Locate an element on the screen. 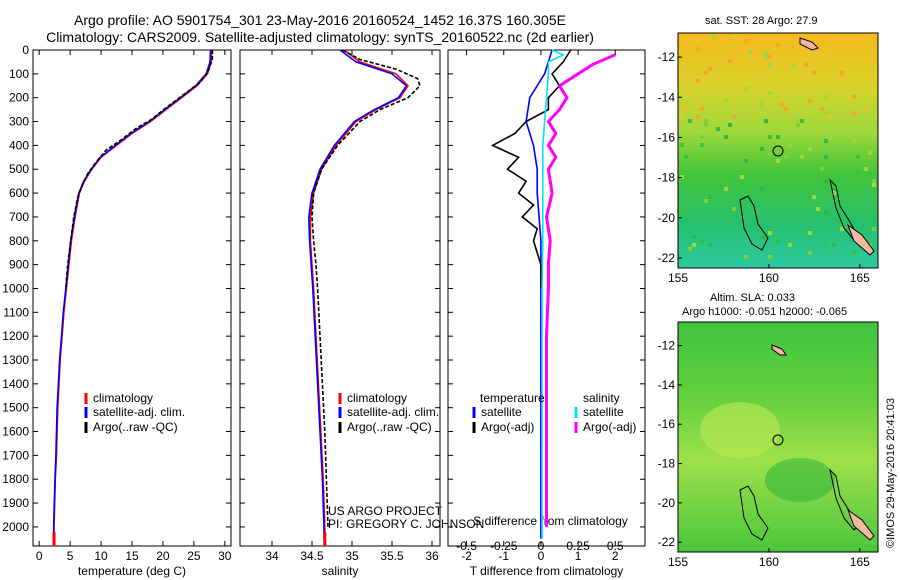  sst-title: sat. SST: 28 Argo: 27.9 is located at coordinates (761, 21).